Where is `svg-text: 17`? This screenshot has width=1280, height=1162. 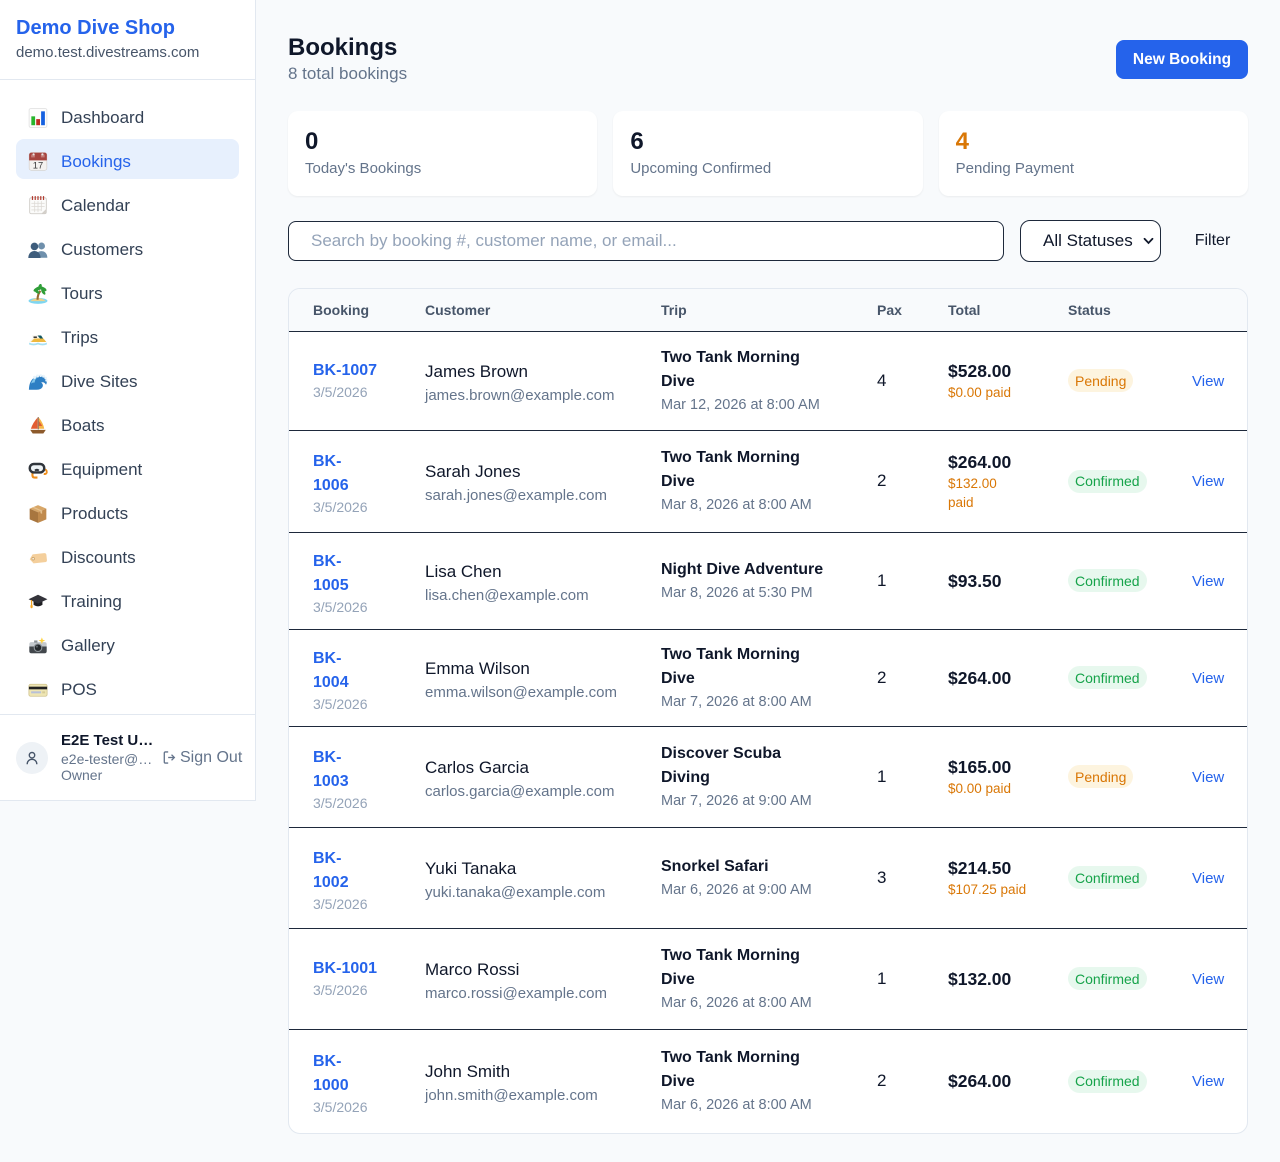 svg-text: 17 is located at coordinates (38, 164).